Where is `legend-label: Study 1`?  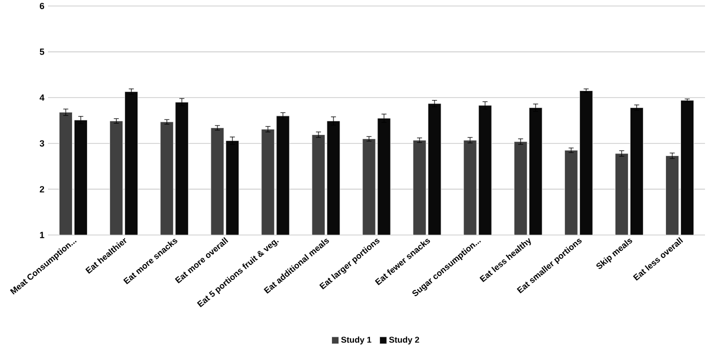 legend-label: Study 1 is located at coordinates (356, 340).